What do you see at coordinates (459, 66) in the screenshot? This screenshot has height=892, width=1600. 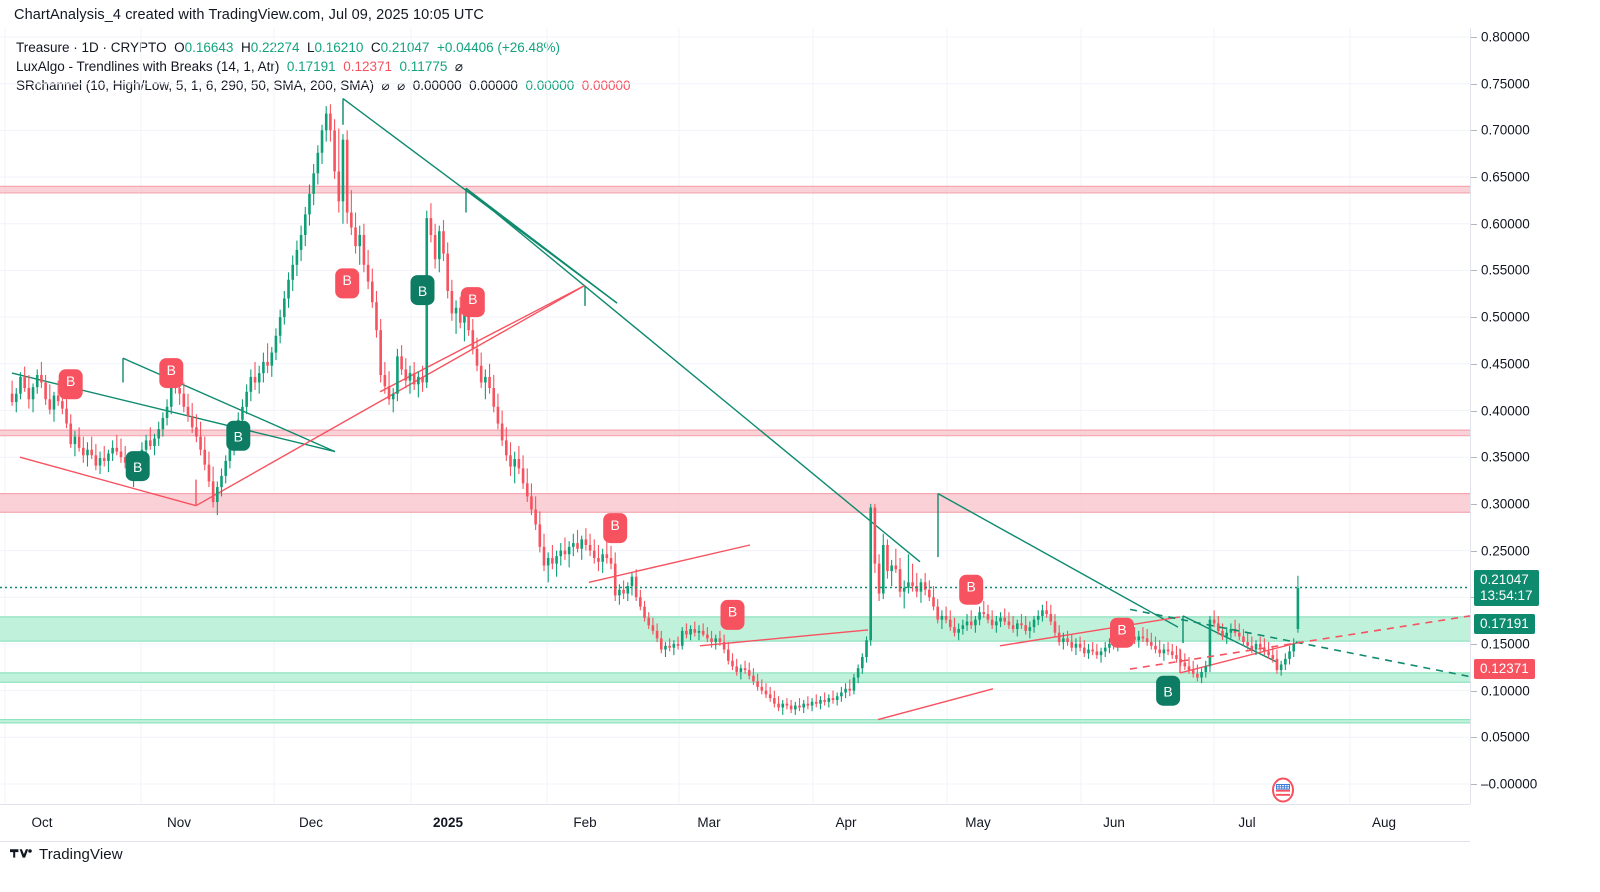 I see `legend-luxalgo-value-4: ⌀` at bounding box center [459, 66].